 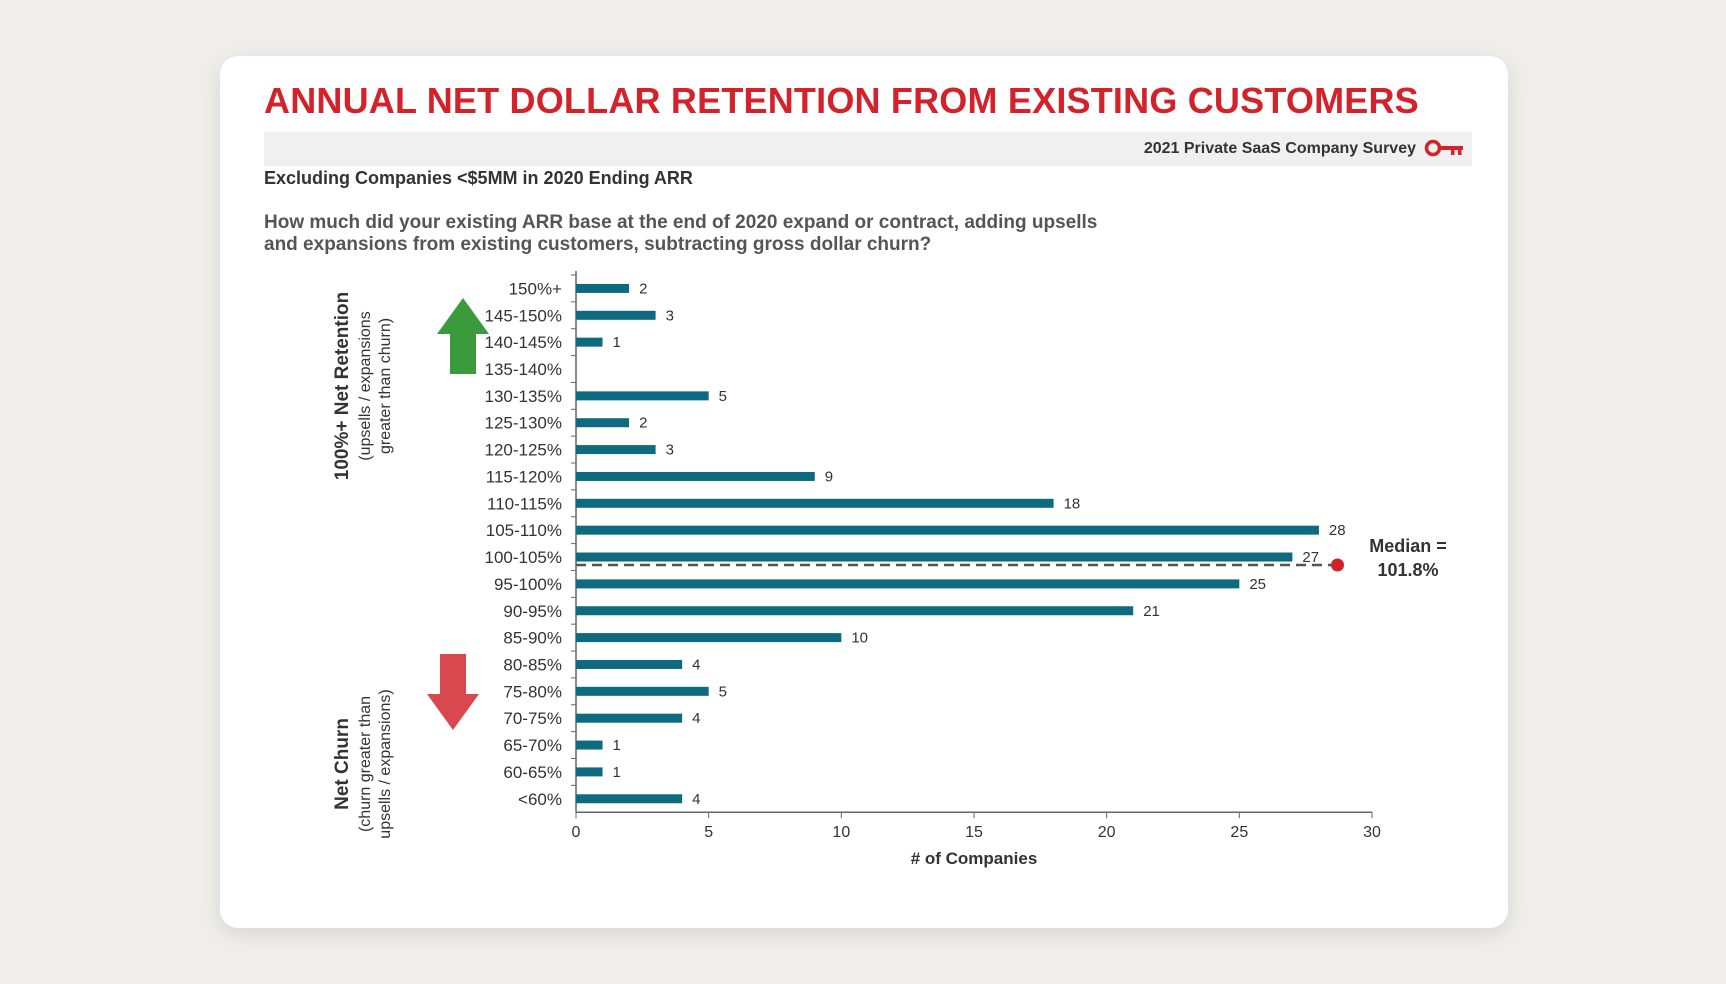 I want to click on y-tick-label: 120-125%, so click(x=523, y=450).